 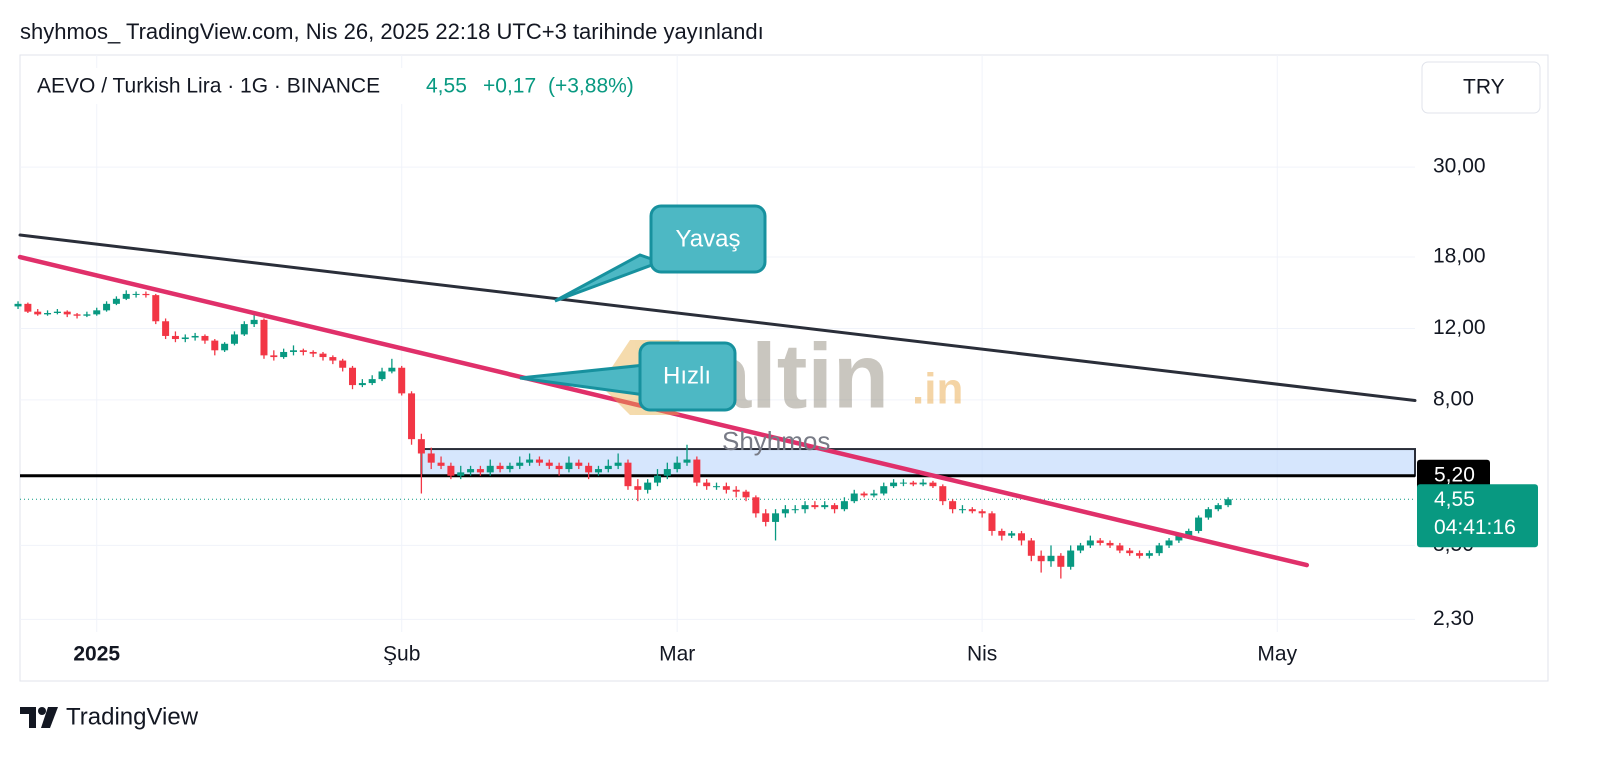 I want to click on callout-text: Yavaş, so click(x=708, y=238).